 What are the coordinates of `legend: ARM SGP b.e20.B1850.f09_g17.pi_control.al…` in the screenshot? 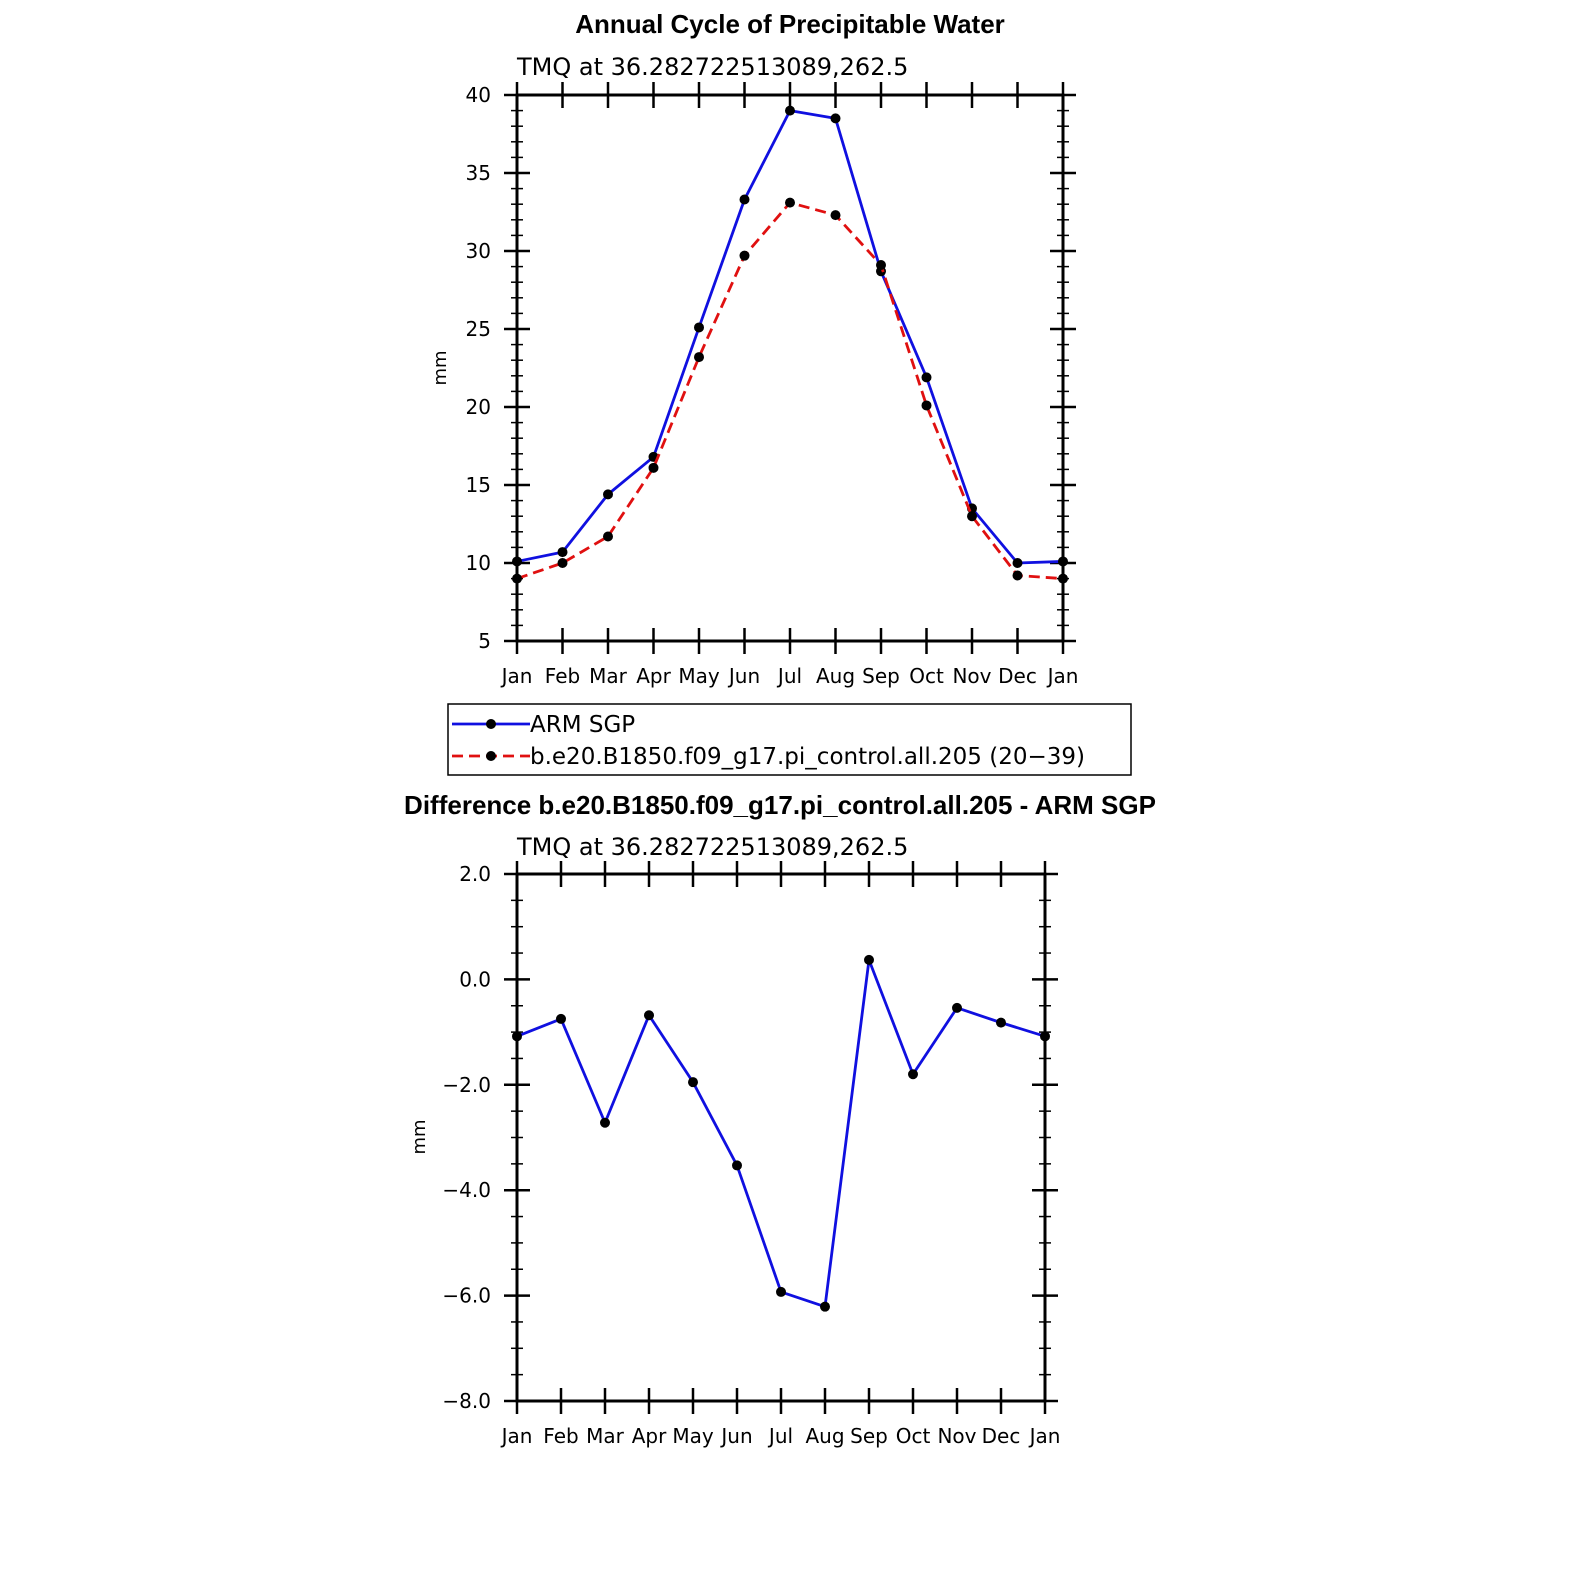 It's located at (789, 739).